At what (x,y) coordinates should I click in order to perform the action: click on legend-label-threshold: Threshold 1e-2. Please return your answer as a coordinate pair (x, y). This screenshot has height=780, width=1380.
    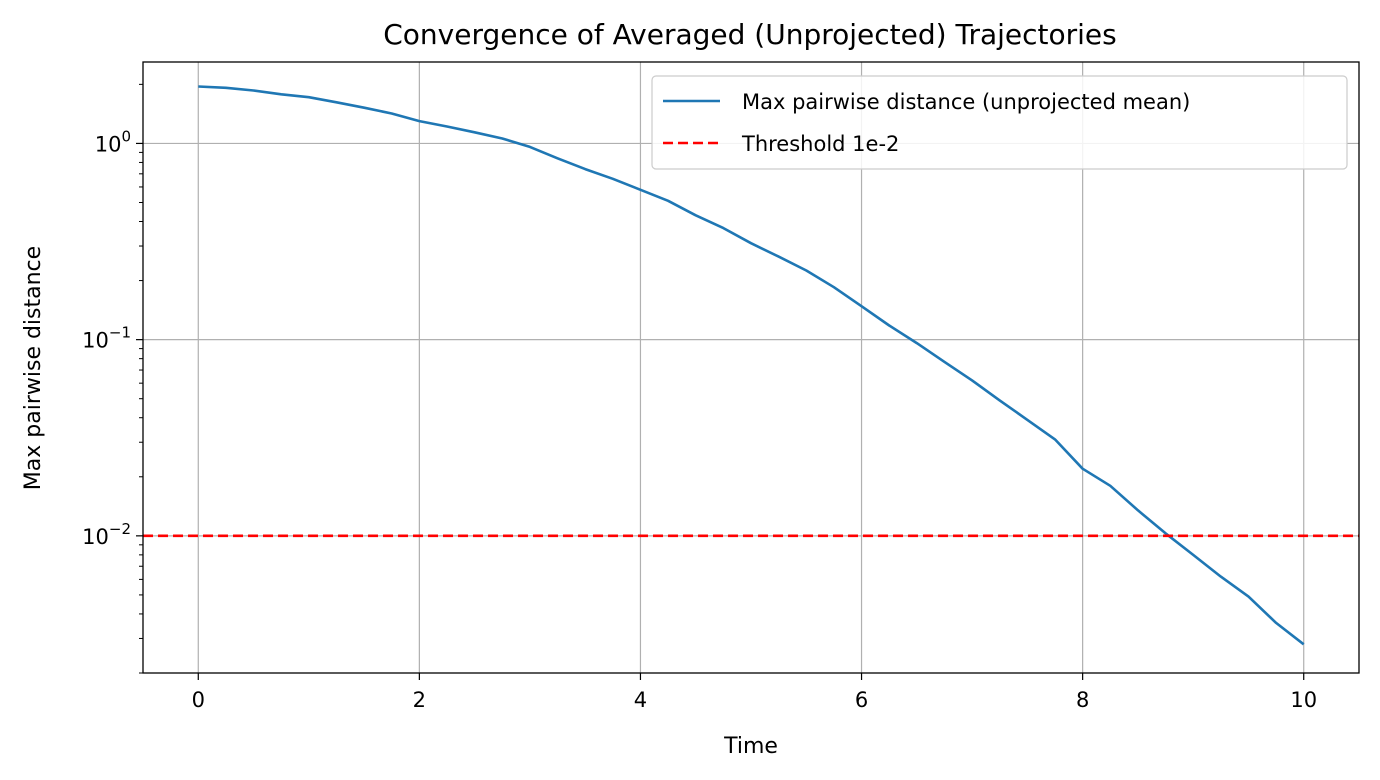
    Looking at the image, I should click on (820, 144).